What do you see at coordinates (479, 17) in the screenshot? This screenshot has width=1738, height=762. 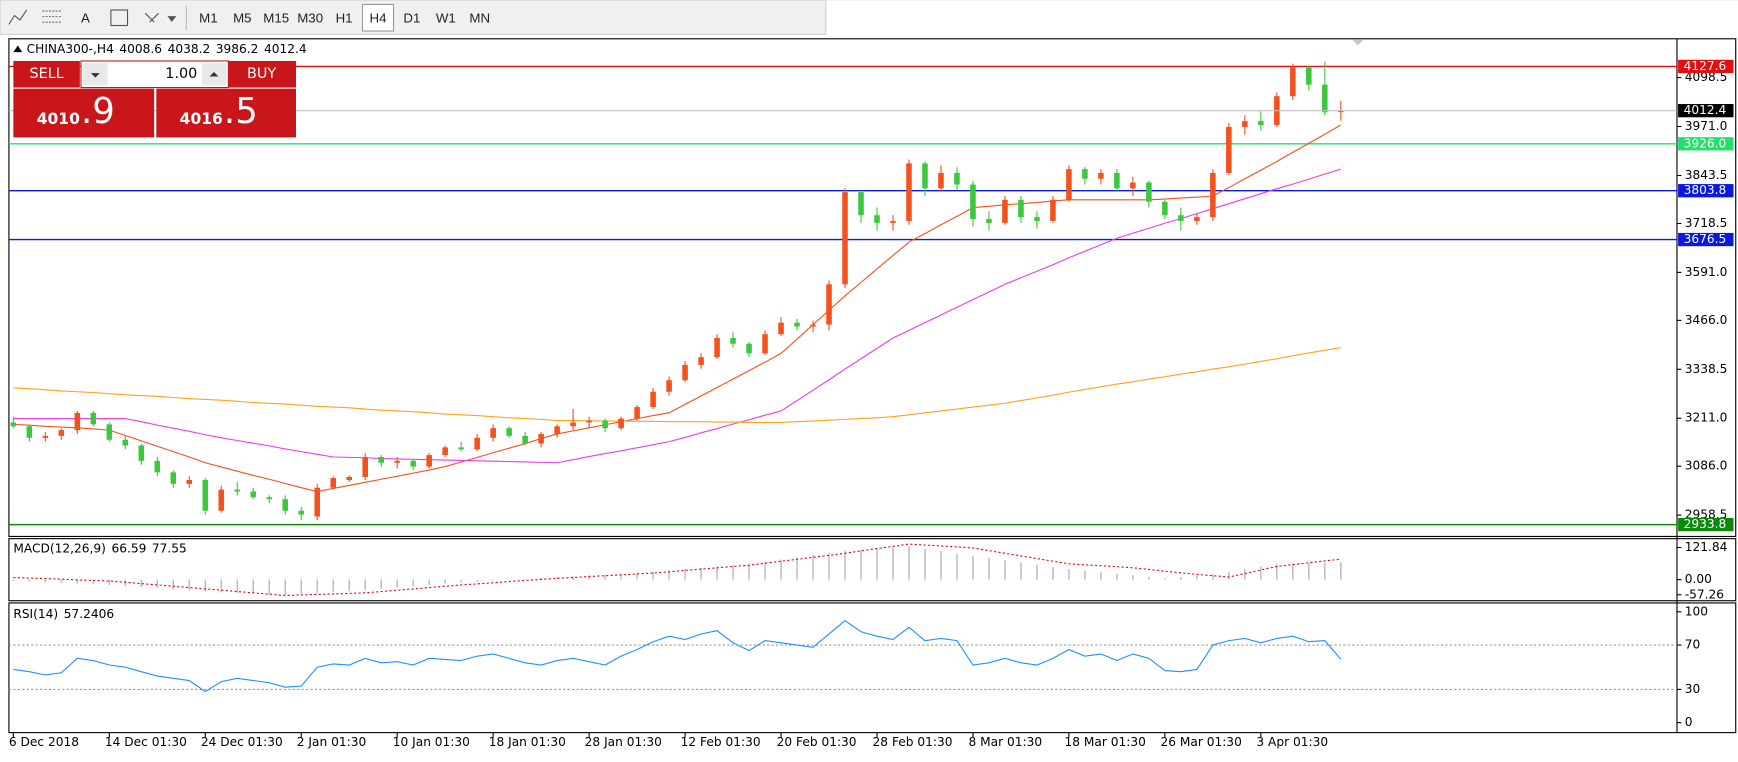 I see `period-button: MN` at bounding box center [479, 17].